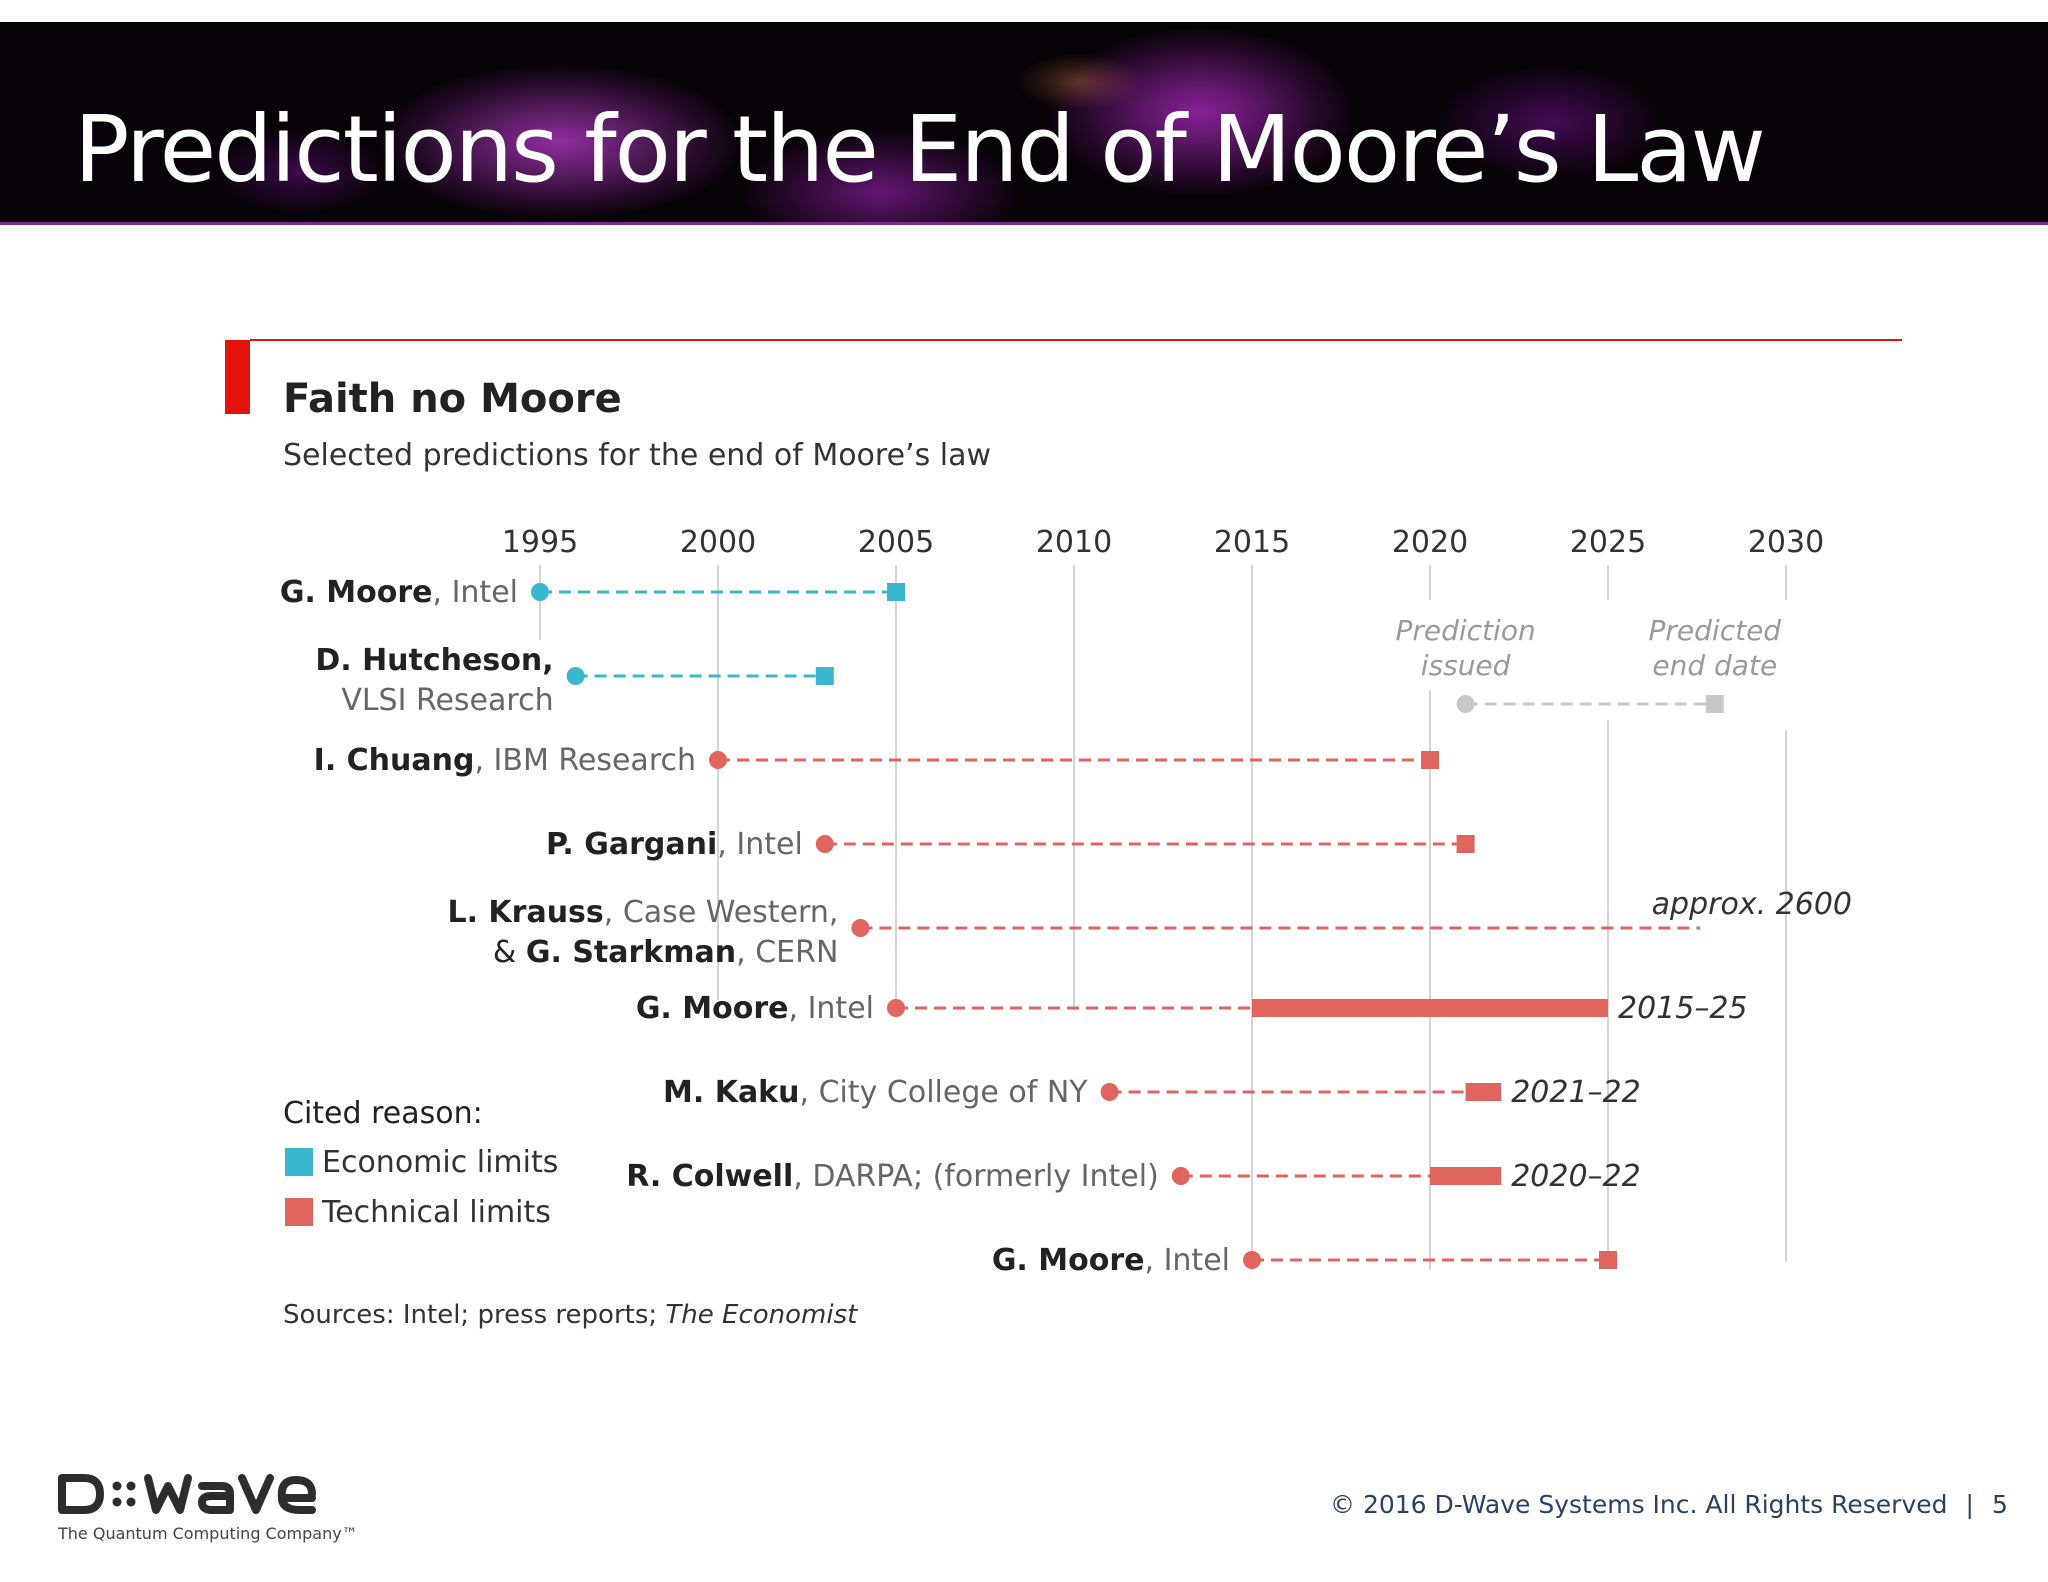 This screenshot has height=1582, width=2048. I want to click on legend-swatch-technical, so click(299, 1212).